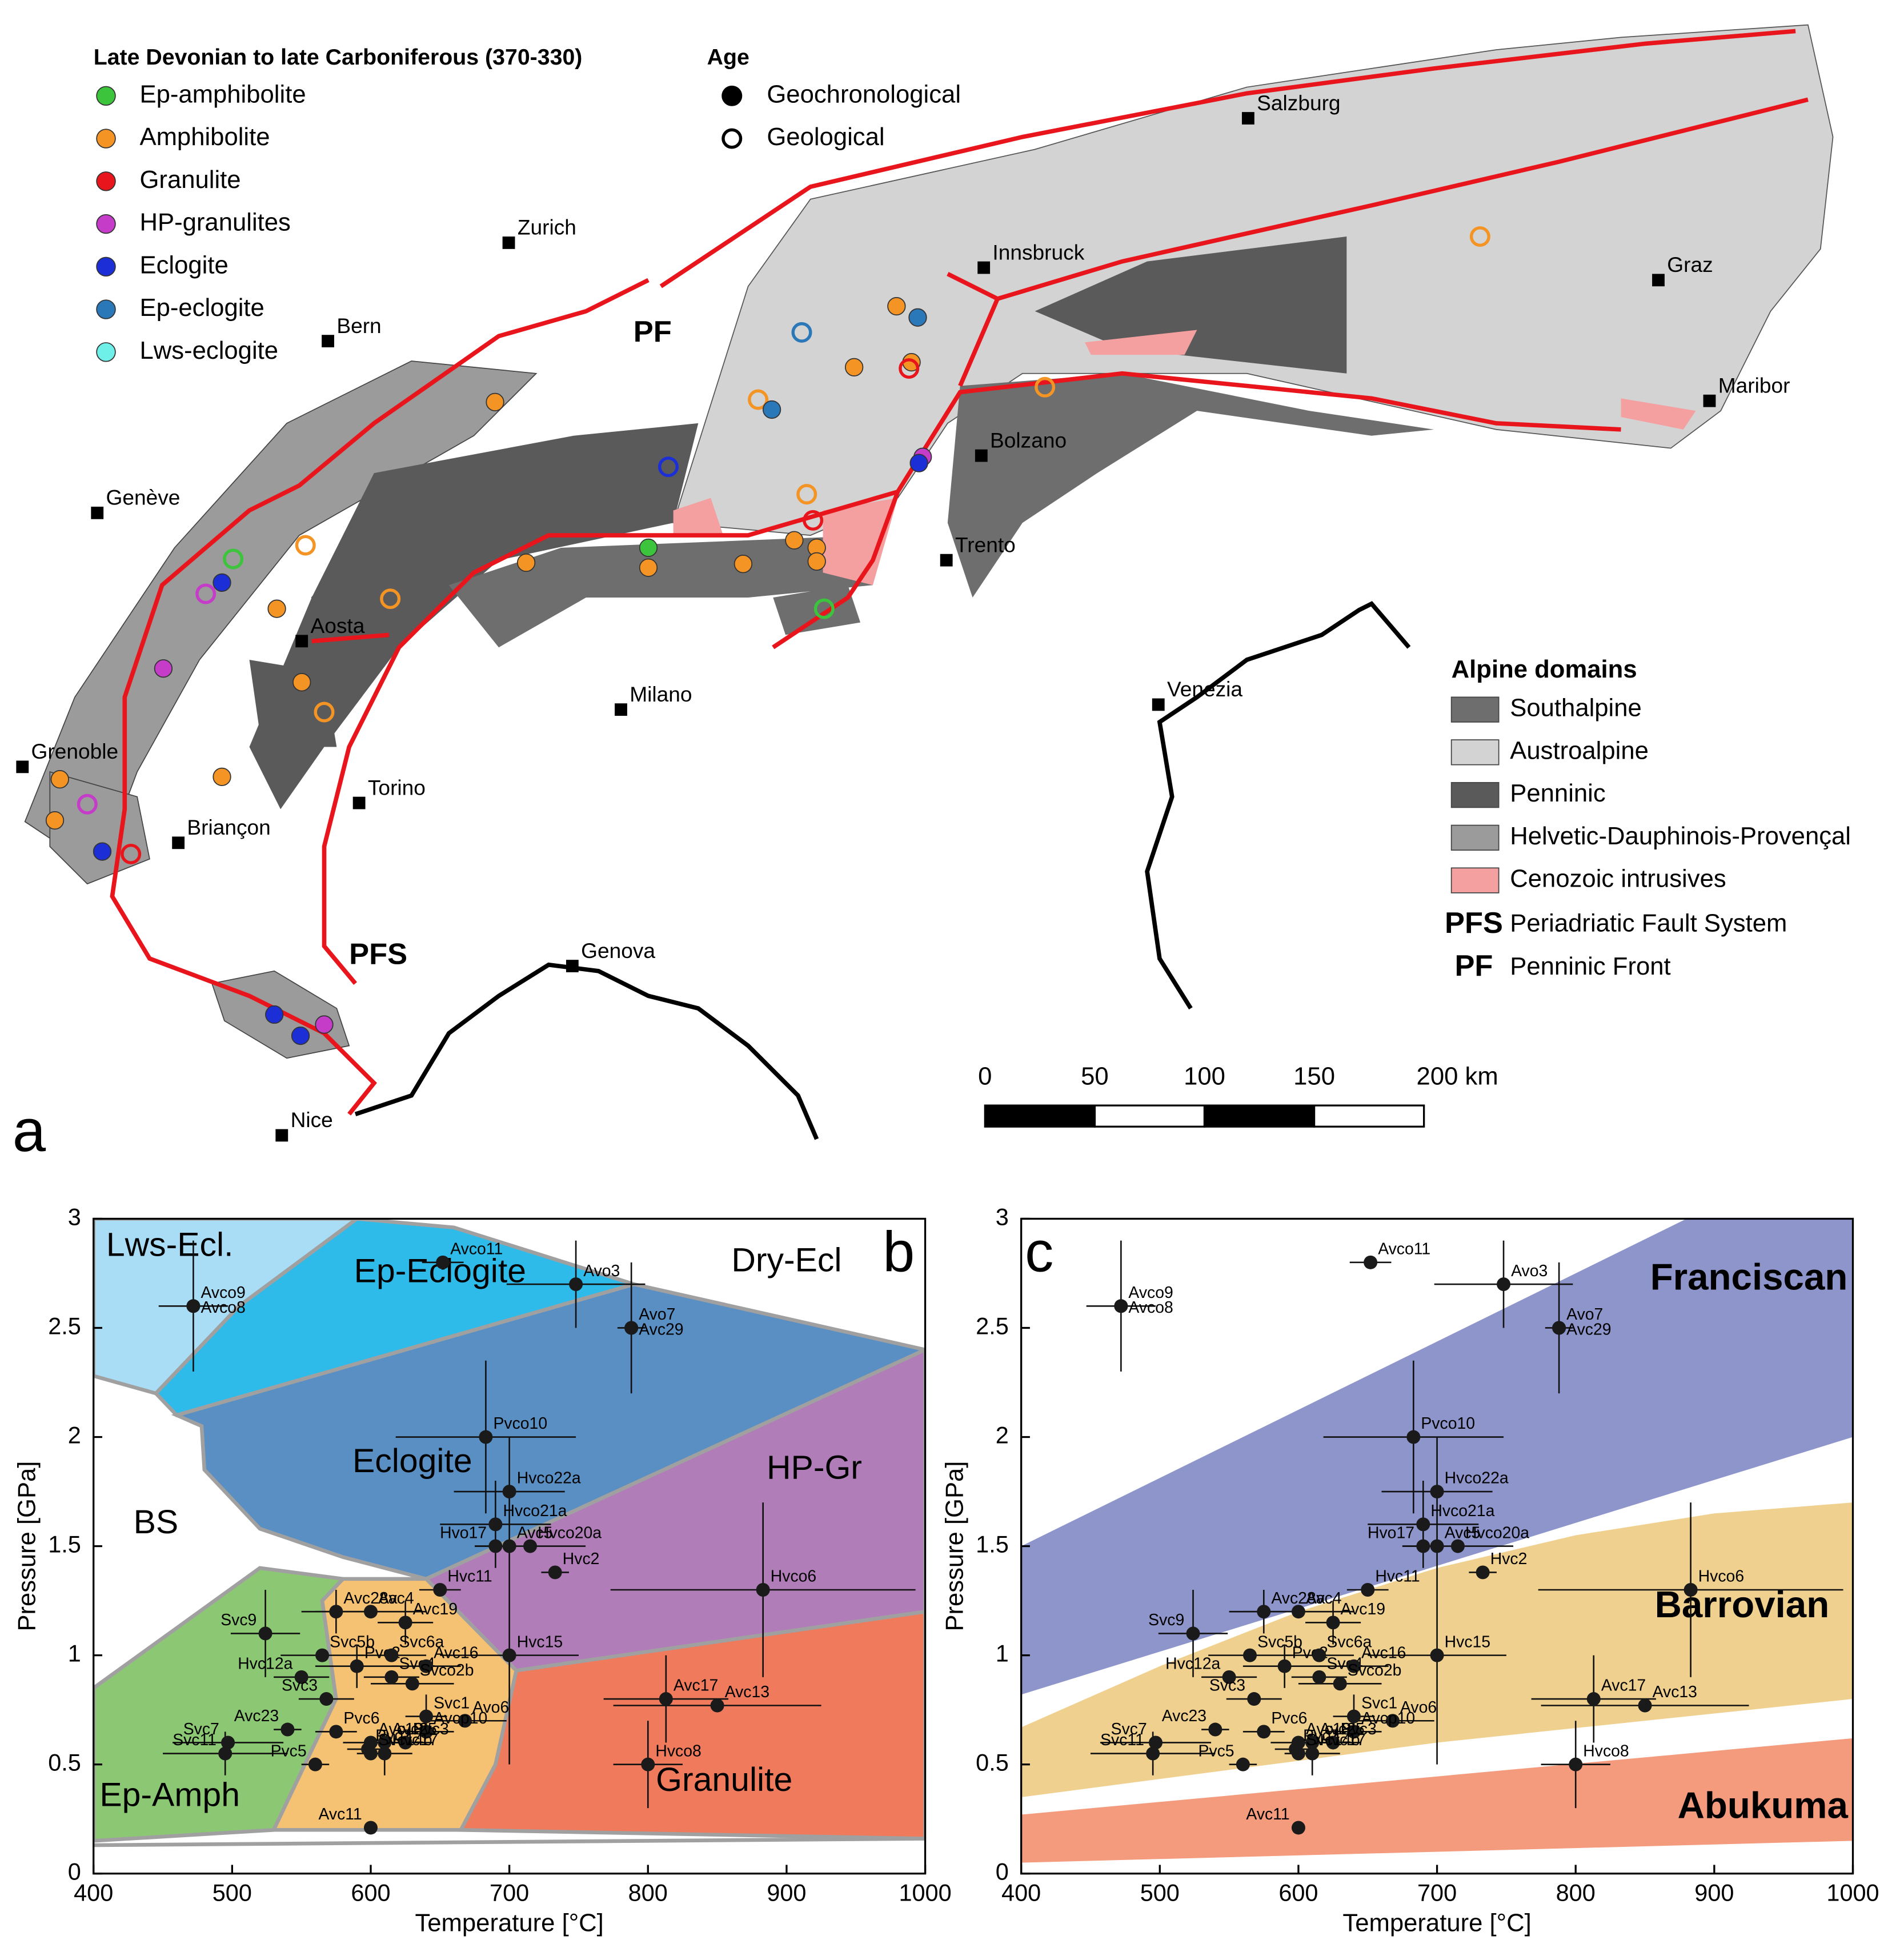 The width and height of the screenshot is (1904, 1952). I want to click on point-label: Hvc2, so click(1509, 1559).